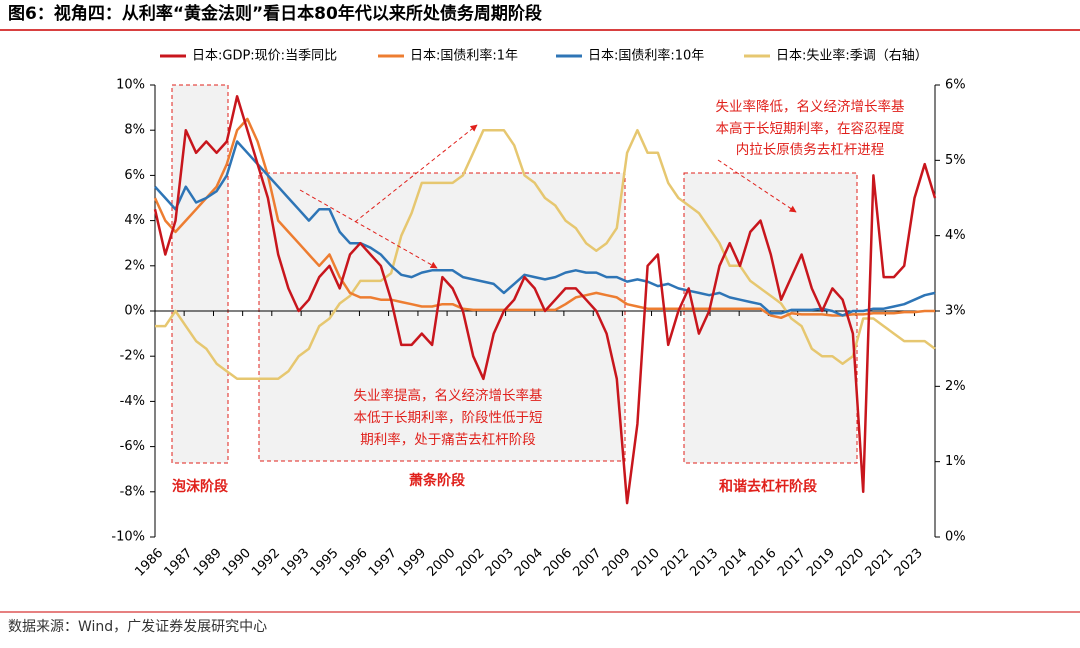  Describe the element at coordinates (471, 563) in the screenshot. I see `x-tick-label: 2002` at that location.